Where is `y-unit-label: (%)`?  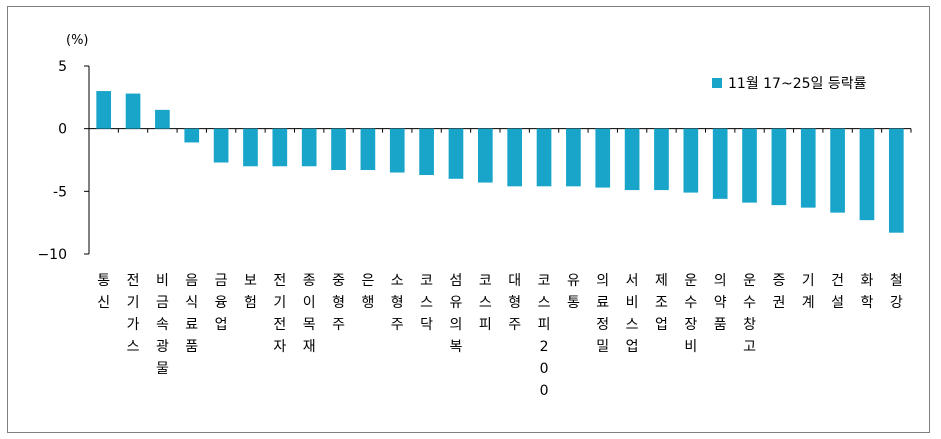 y-unit-label: (%) is located at coordinates (77, 40).